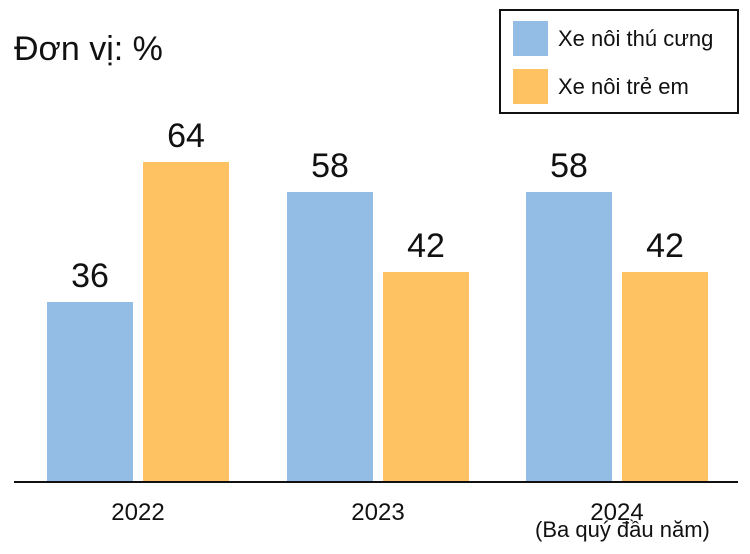 Image resolution: width=750 pixels, height=554 pixels. Describe the element at coordinates (377, 512) in the screenshot. I see `tick-label-2023: 2023` at that location.